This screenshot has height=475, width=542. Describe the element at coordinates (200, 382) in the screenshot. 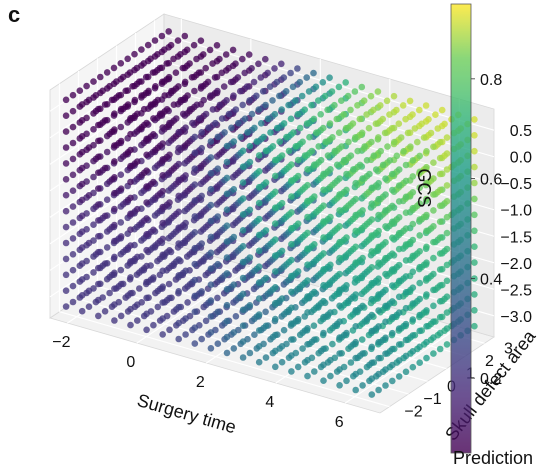

I see `x-tick-label: 2` at that location.